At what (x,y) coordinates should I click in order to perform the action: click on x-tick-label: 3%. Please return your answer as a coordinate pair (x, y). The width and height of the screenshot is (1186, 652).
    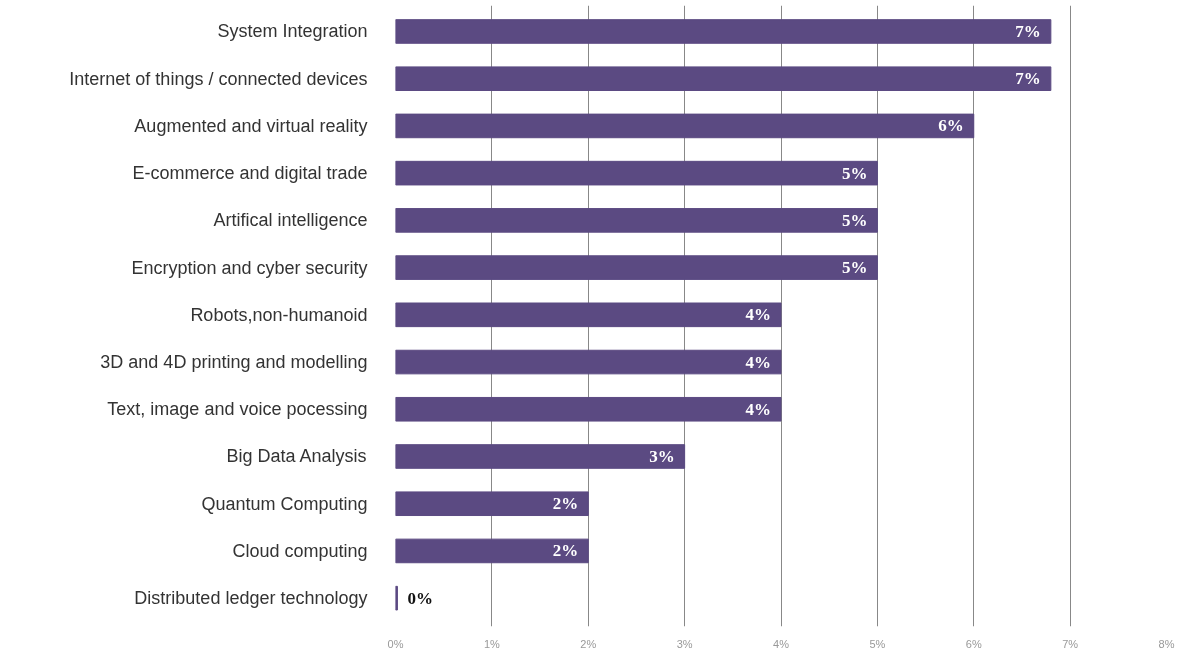
    Looking at the image, I should click on (684, 643).